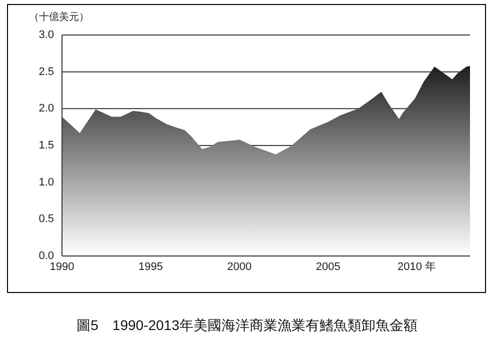  What do you see at coordinates (59, 17) in the screenshot?
I see `y-axis-title: （十億美元）` at bounding box center [59, 17].